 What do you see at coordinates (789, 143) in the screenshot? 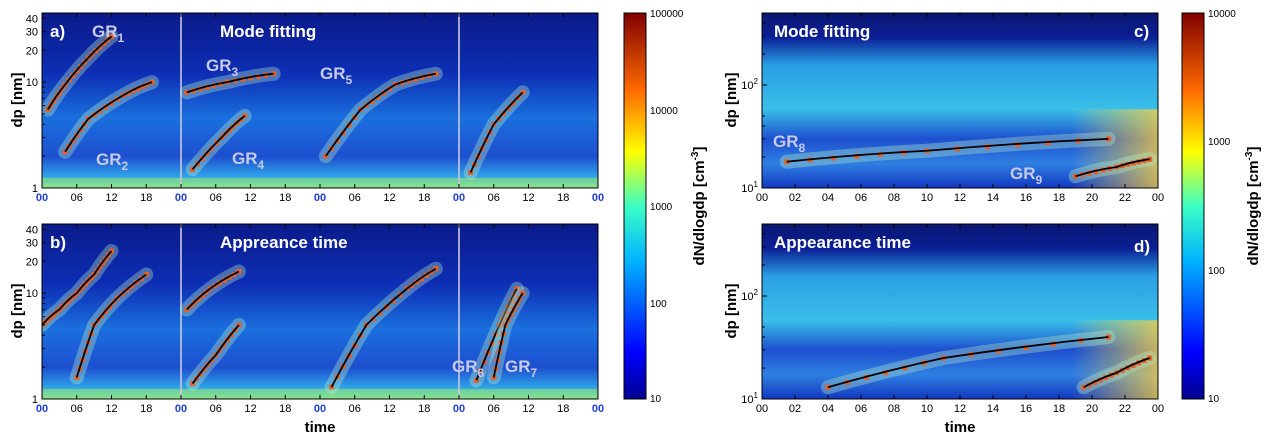
I see `growth-rate-label: GR8` at bounding box center [789, 143].